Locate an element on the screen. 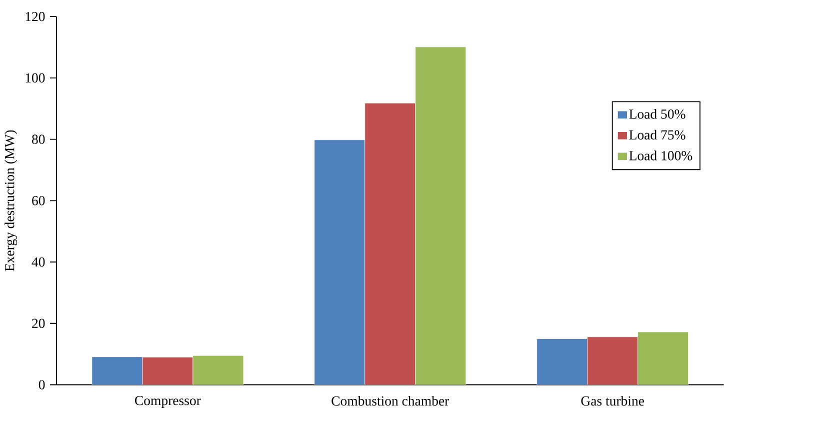  legend-label: Load 100% is located at coordinates (660, 155).